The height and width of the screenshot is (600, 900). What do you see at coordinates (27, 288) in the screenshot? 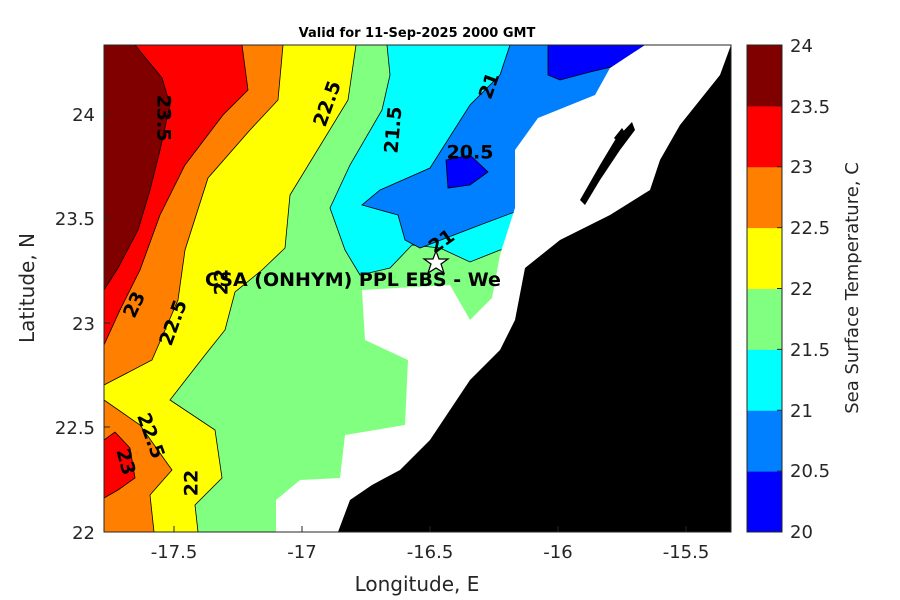
I see `y-axis-label: Latitude, N` at bounding box center [27, 288].